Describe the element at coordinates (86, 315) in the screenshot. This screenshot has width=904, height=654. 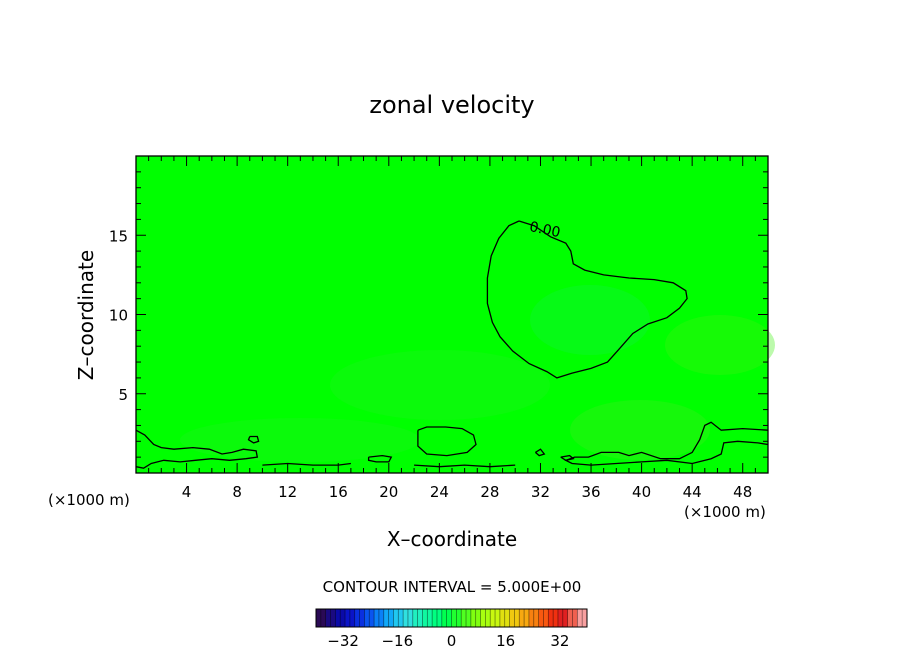
I see `y-axis-label: Z–coordinate` at that location.